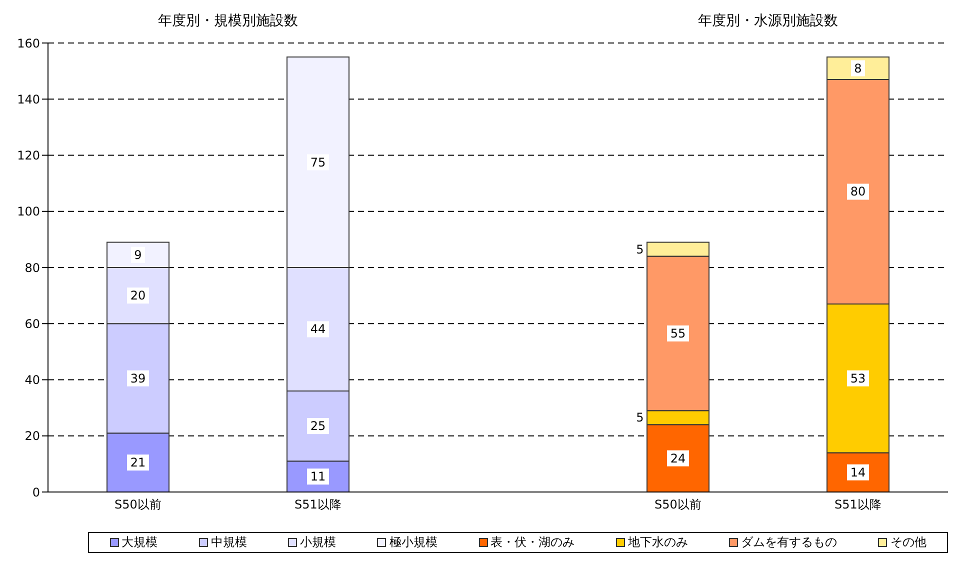 The height and width of the screenshot is (571, 963). What do you see at coordinates (28, 43) in the screenshot?
I see `y-tick-label: 160` at bounding box center [28, 43].